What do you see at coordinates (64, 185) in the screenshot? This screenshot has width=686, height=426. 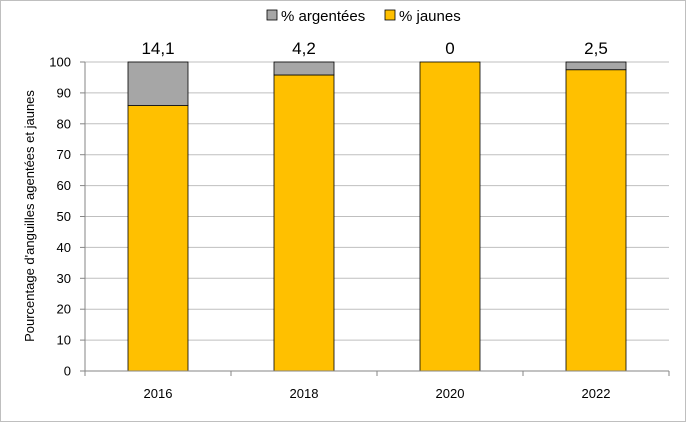 I see `y-tick-label: 60` at bounding box center [64, 185].